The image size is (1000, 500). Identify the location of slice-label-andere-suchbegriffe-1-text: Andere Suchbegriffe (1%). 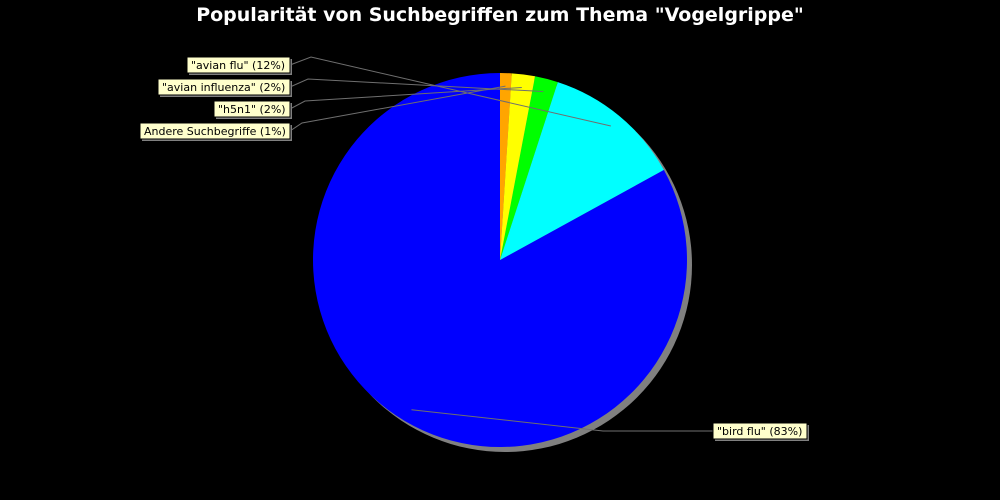
(215, 131).